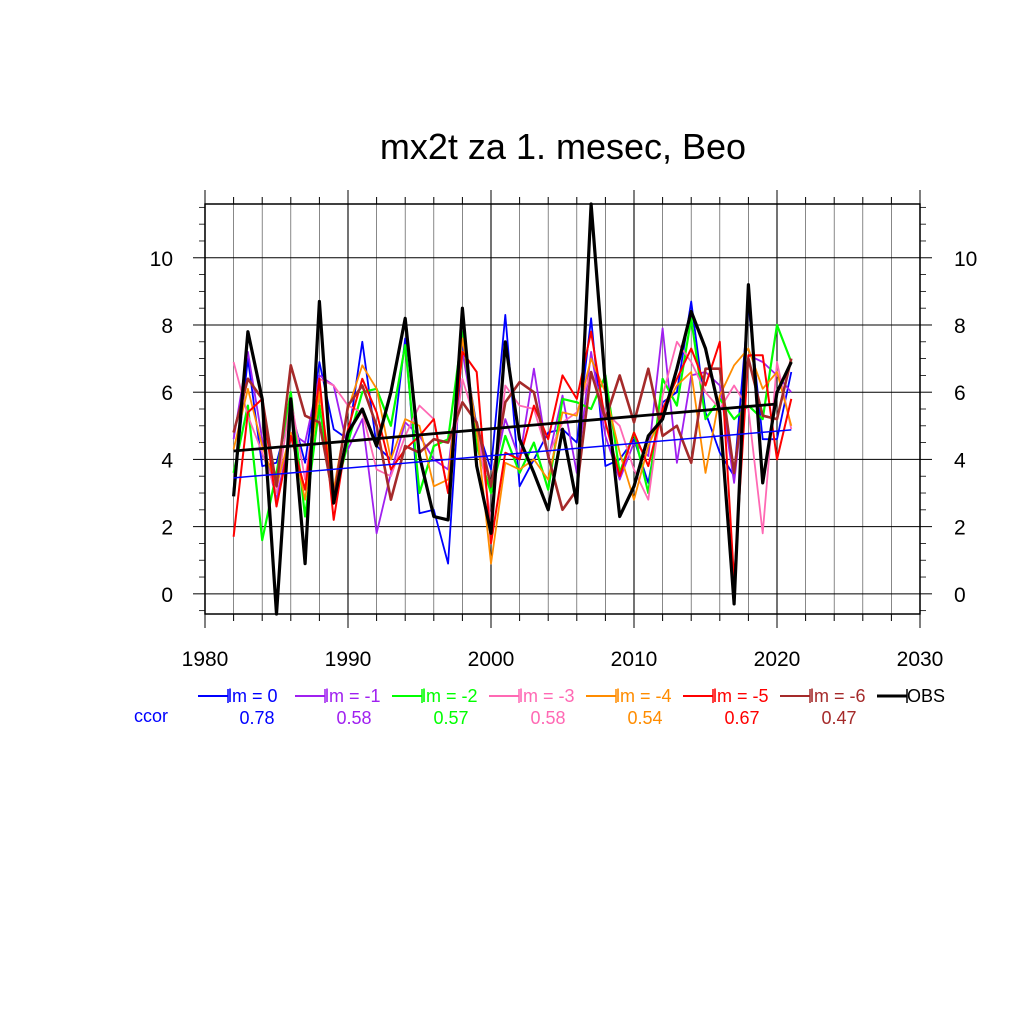 The image size is (1024, 1024). I want to click on legend-label: lm = -1, so click(353, 696).